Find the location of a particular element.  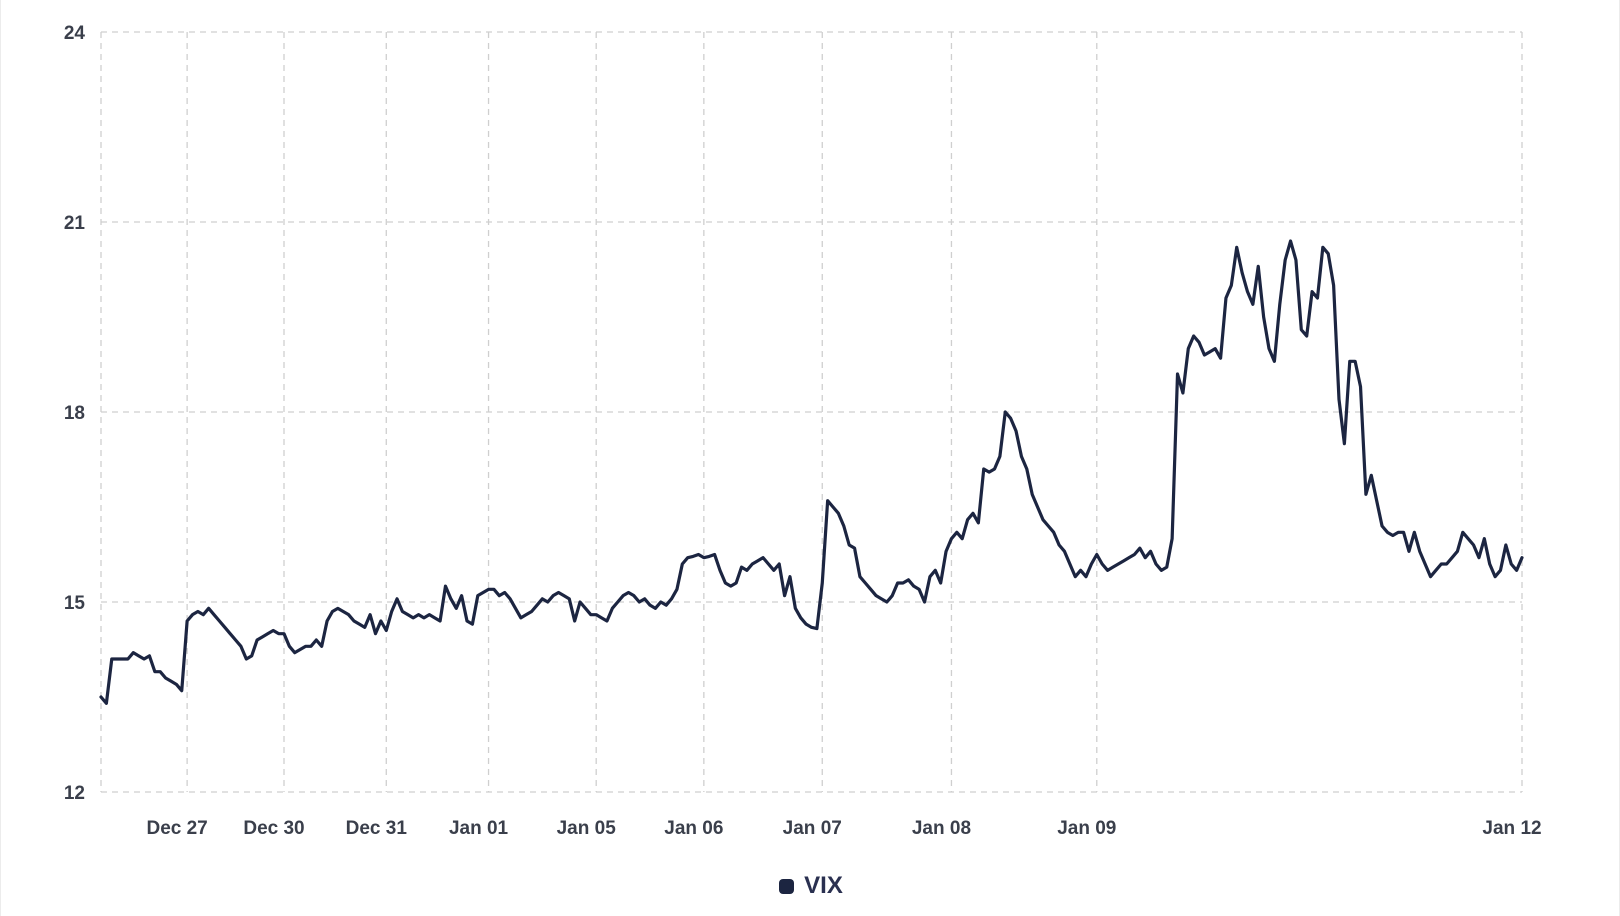

y-axis-tick-labels: 12 15 18 21 24 is located at coordinates (75, 413).